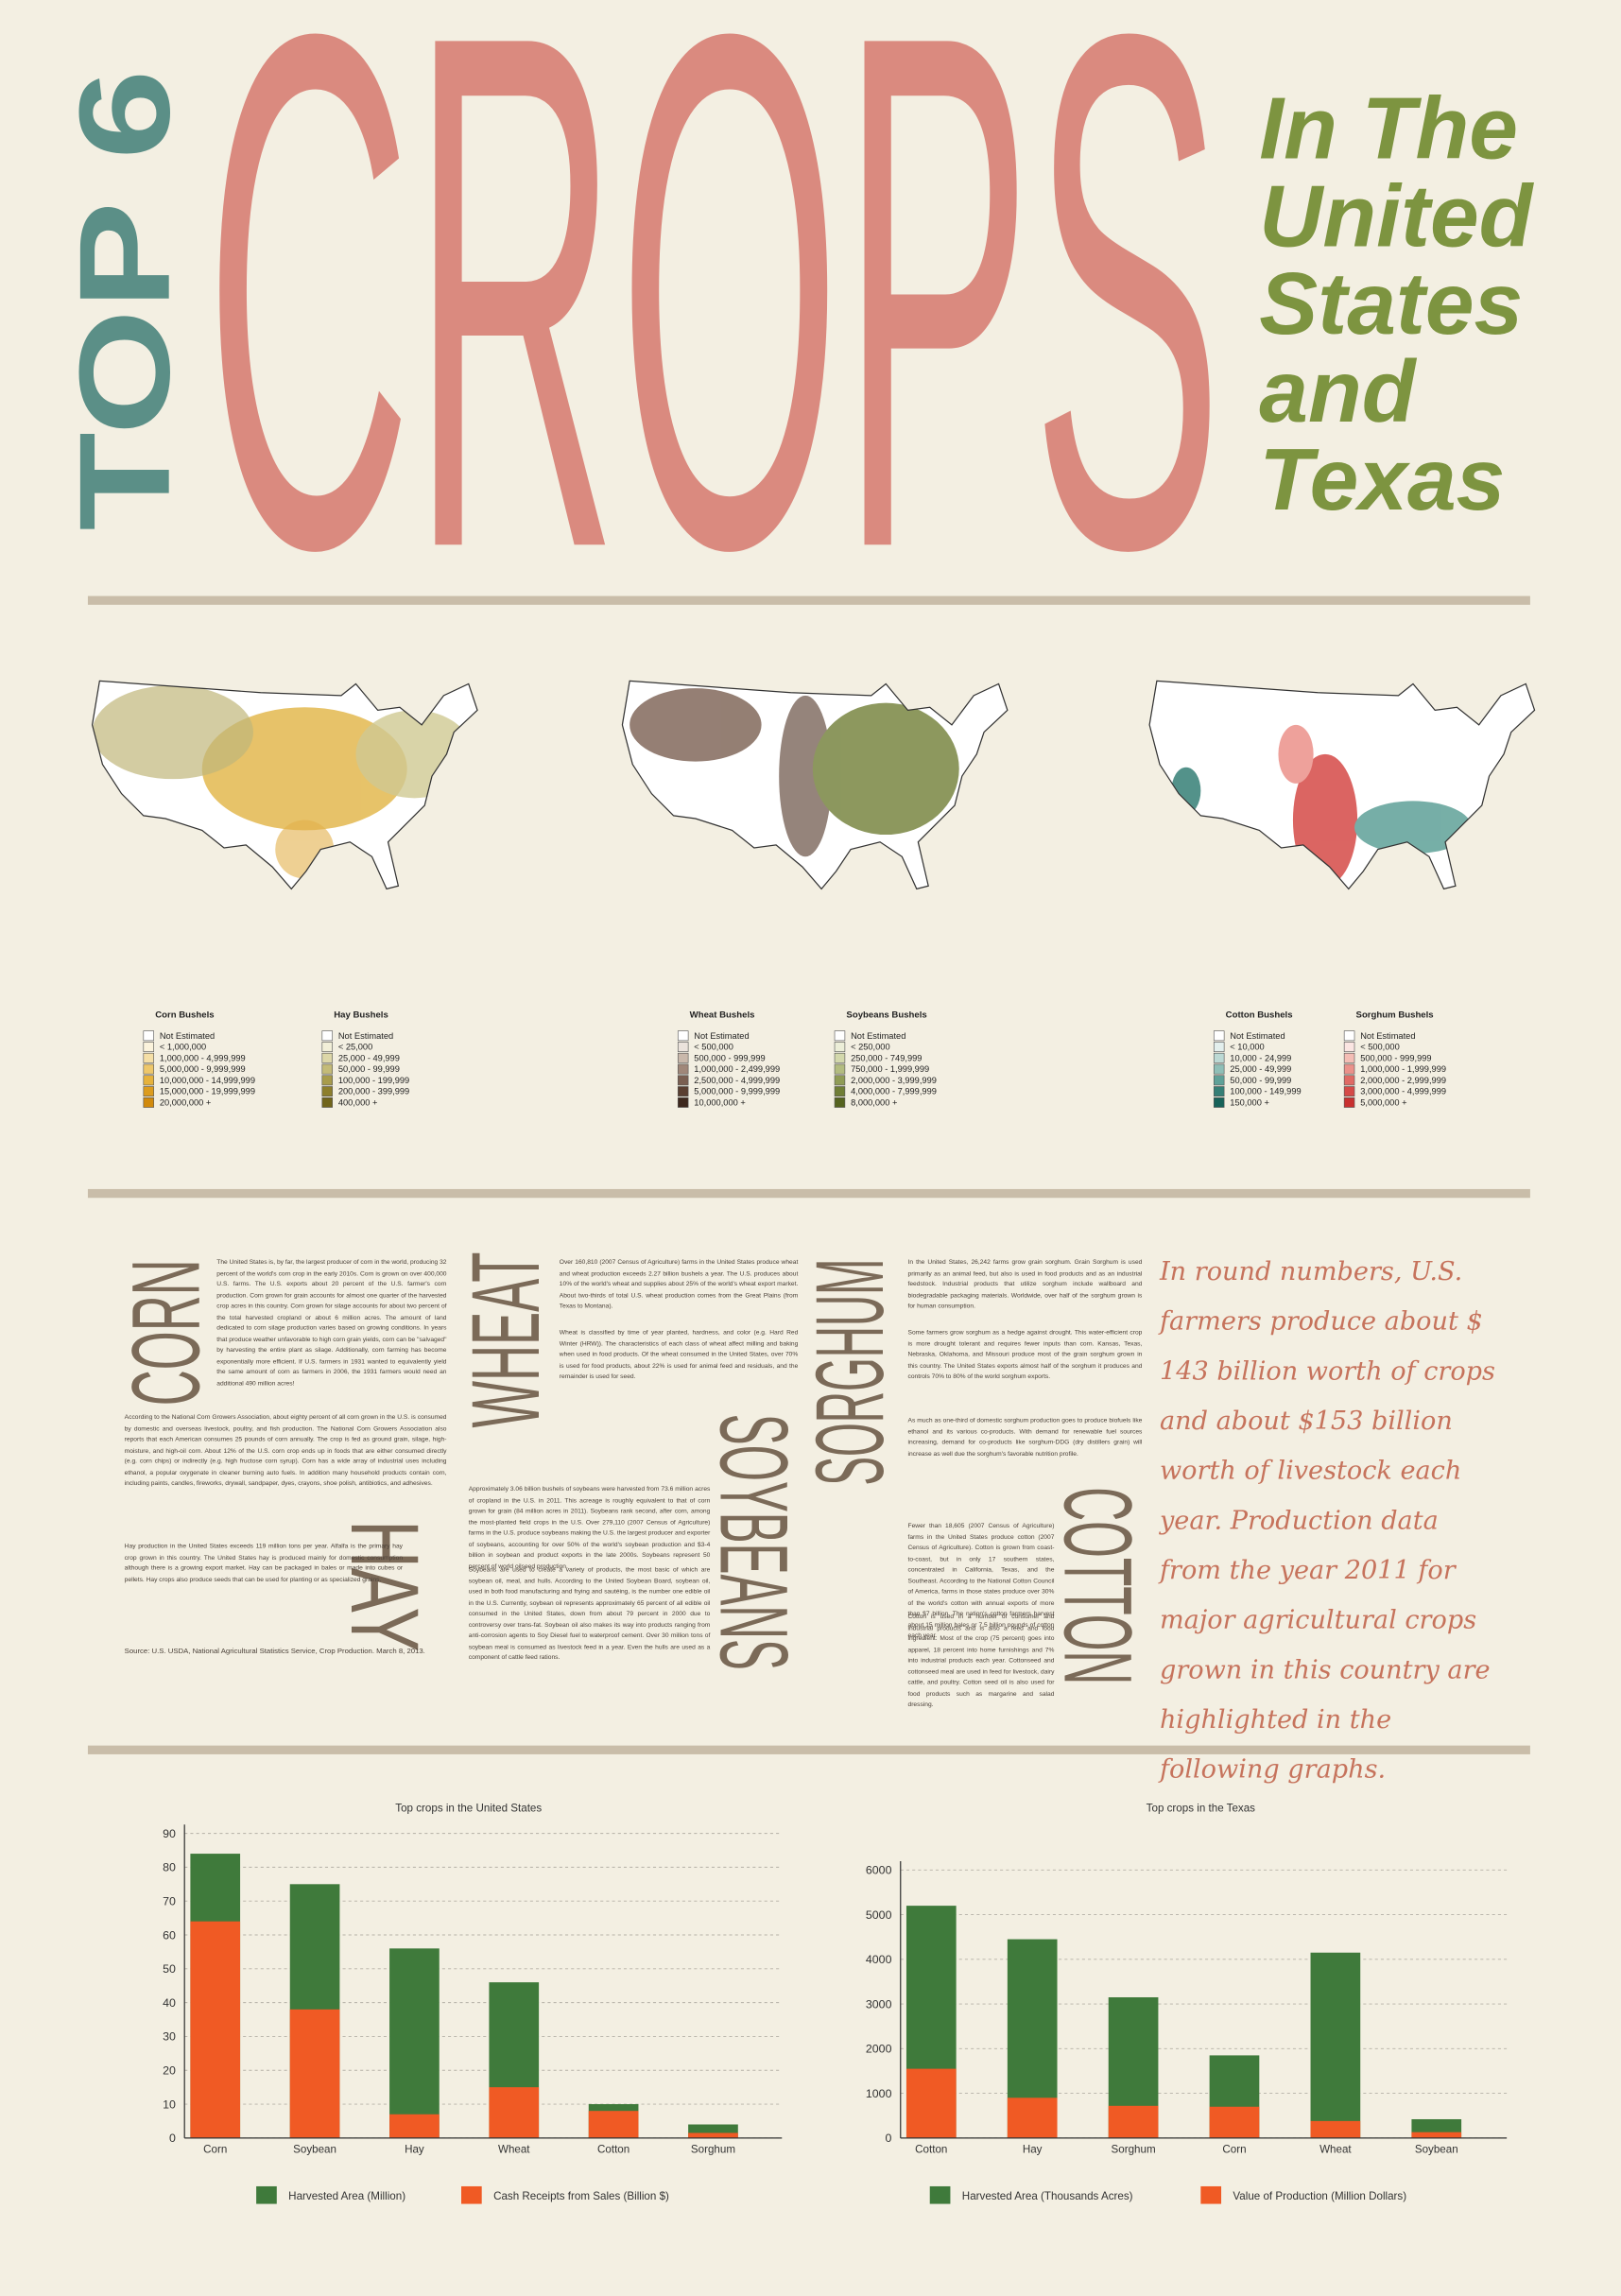  I want to click on y-tick-label: 80, so click(169, 1867).